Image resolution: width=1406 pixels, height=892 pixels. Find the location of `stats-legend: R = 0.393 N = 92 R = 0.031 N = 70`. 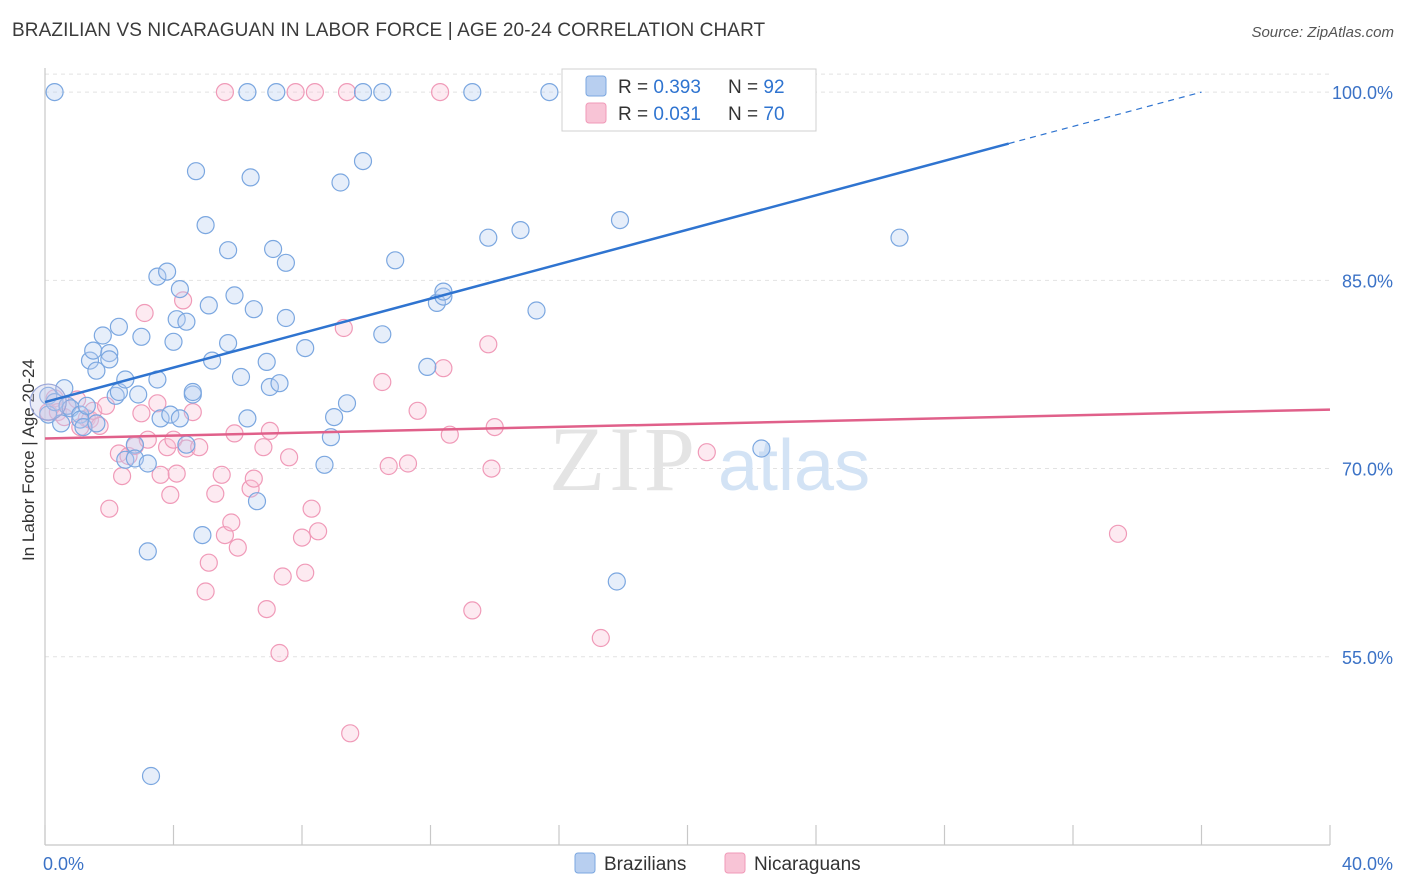

stats-legend: R = 0.393 N = 92 R = 0.031 N = 70 is located at coordinates (689, 100).